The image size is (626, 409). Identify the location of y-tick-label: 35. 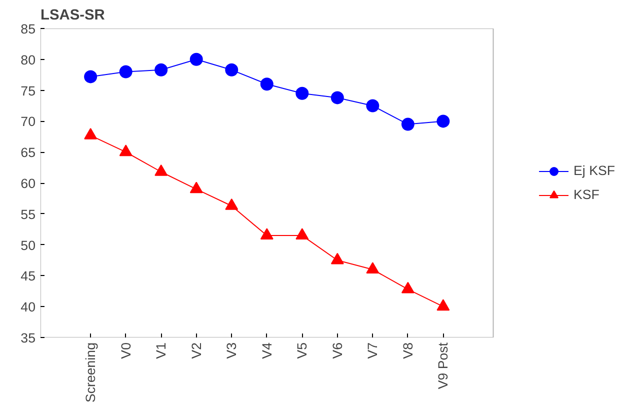
(28, 338).